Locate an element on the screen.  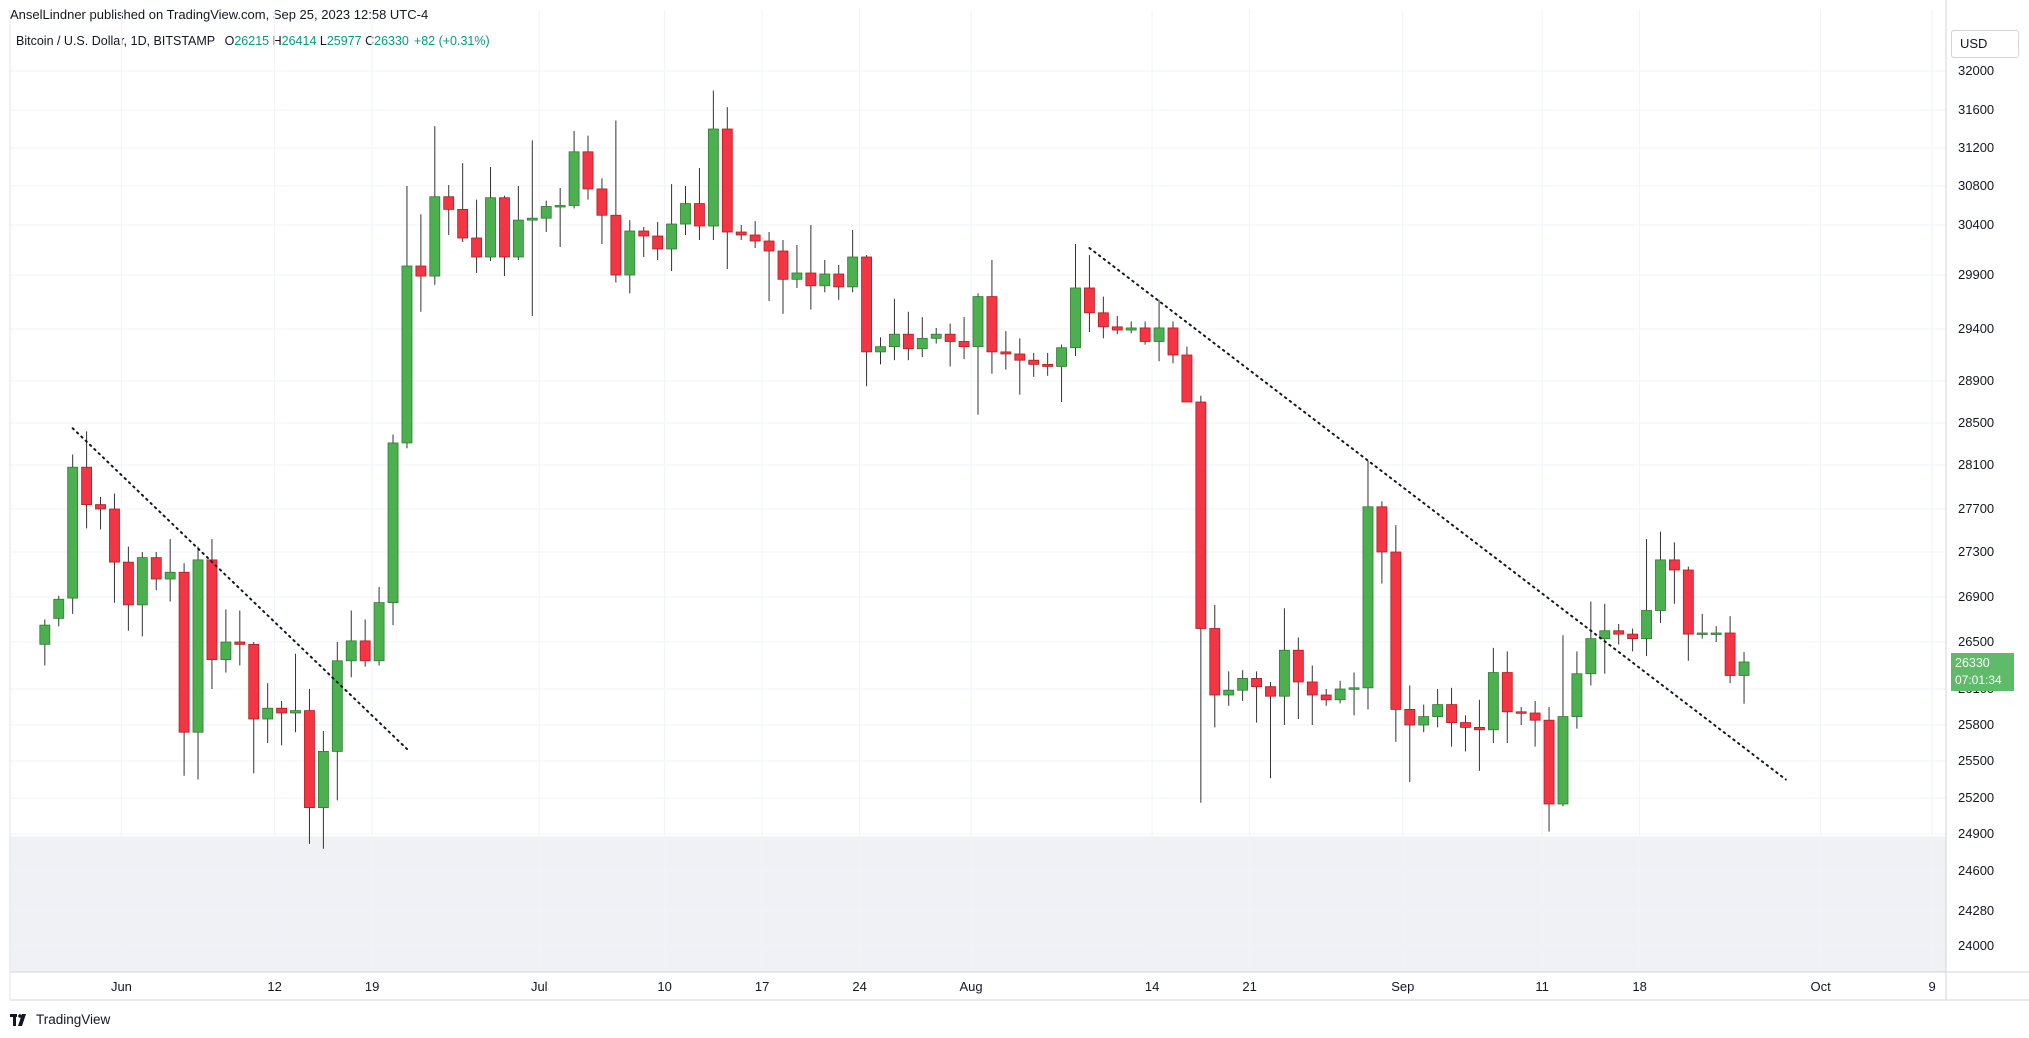
price-tick-label: 30400 is located at coordinates (1976, 224).